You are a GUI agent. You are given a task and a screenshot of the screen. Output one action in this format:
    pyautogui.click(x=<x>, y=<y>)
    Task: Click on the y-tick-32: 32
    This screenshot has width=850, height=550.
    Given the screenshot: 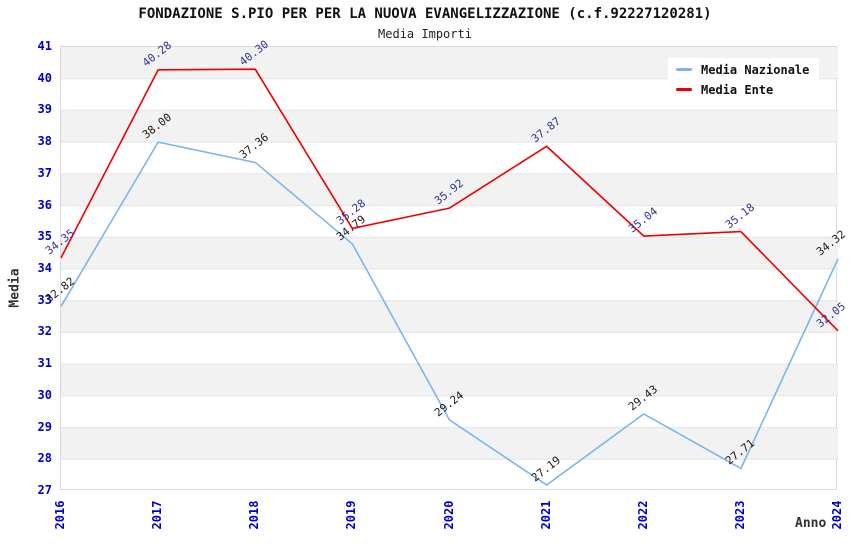 What is the action you would take?
    pyautogui.click(x=44, y=331)
    